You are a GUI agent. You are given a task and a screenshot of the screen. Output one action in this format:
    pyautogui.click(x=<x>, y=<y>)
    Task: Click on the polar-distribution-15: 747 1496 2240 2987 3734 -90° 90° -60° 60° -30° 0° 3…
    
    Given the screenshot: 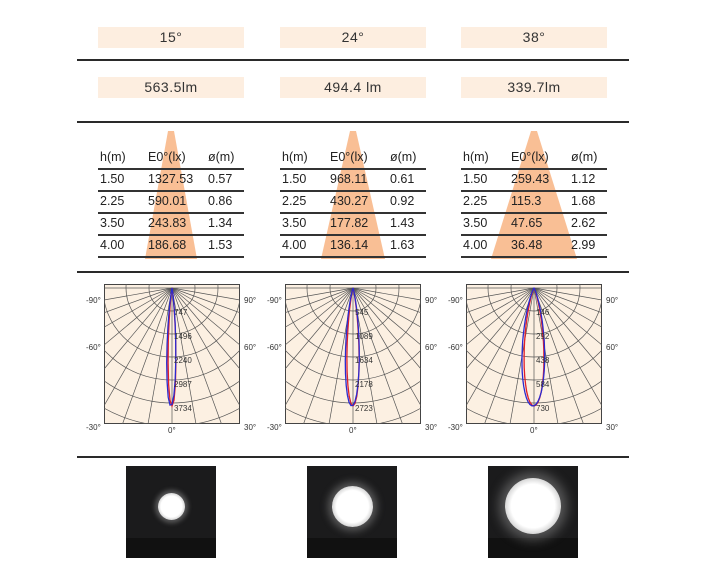 What is the action you would take?
    pyautogui.click(x=171, y=359)
    